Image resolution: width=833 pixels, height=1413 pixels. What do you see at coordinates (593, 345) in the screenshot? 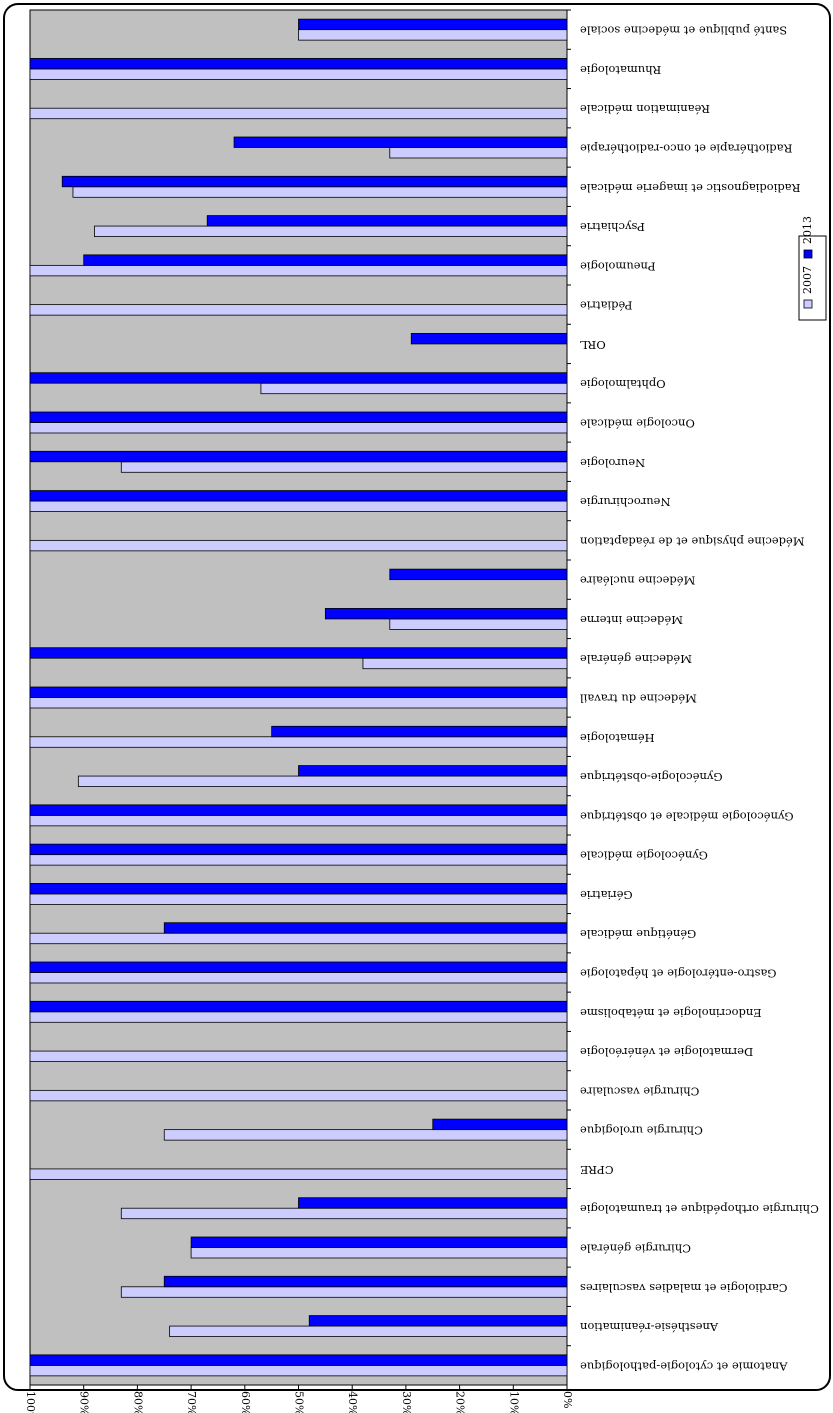
I see `category-label: ORL` at bounding box center [593, 345].